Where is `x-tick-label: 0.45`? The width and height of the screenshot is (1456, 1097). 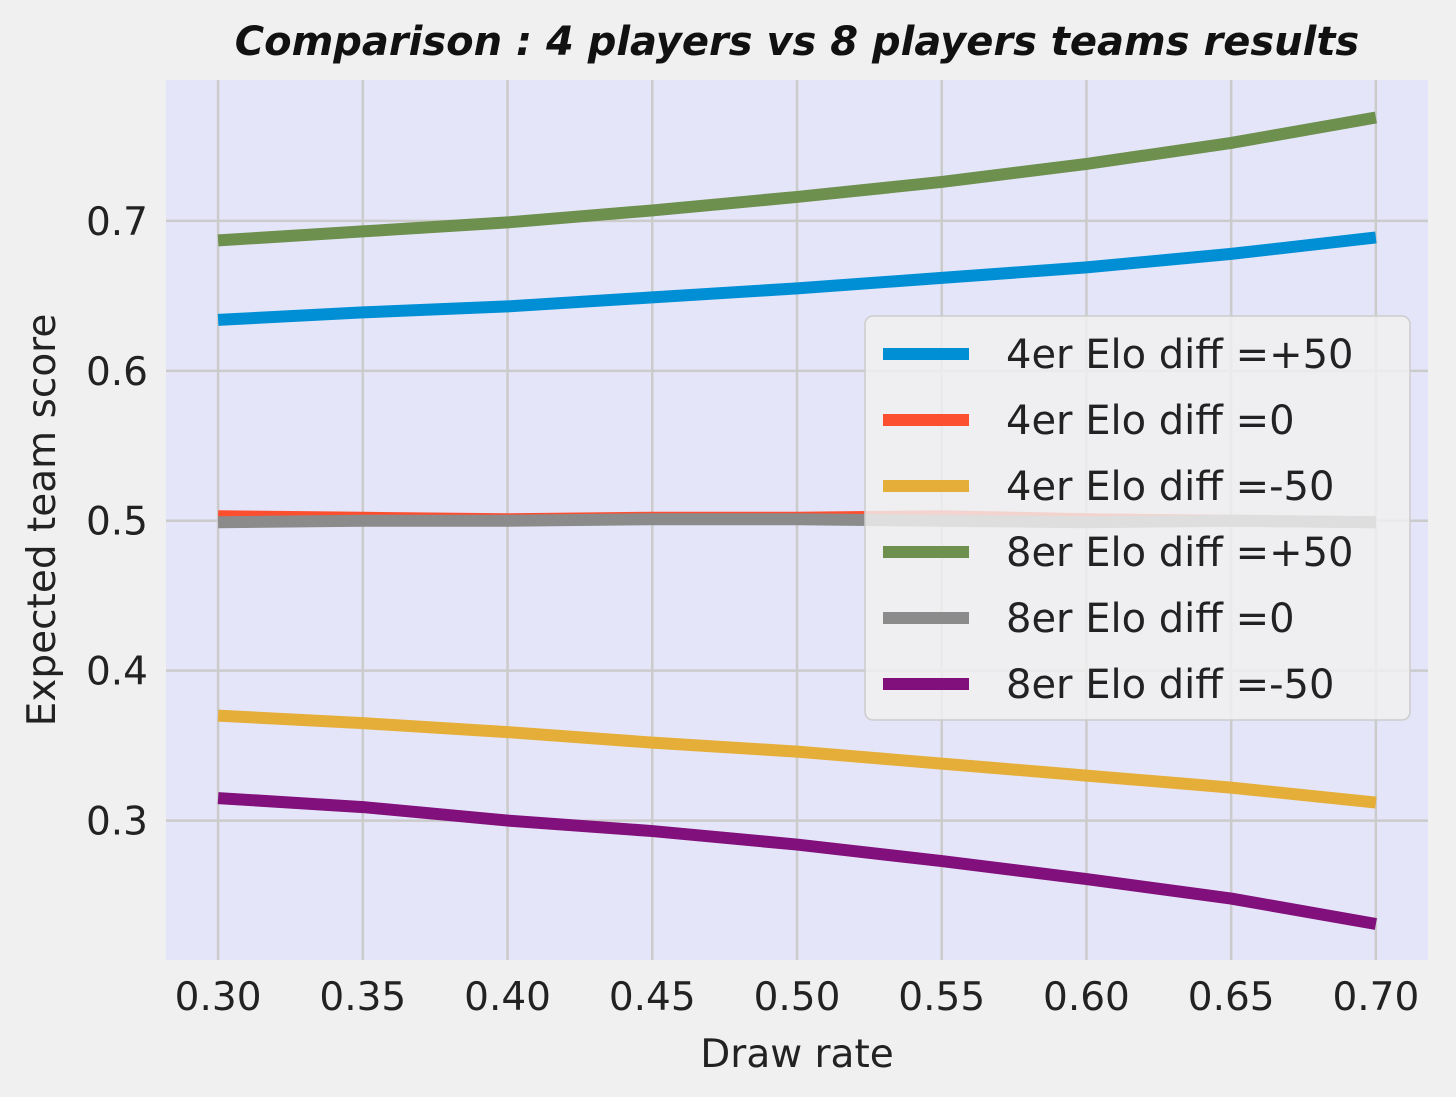 x-tick-label: 0.45 is located at coordinates (652, 997).